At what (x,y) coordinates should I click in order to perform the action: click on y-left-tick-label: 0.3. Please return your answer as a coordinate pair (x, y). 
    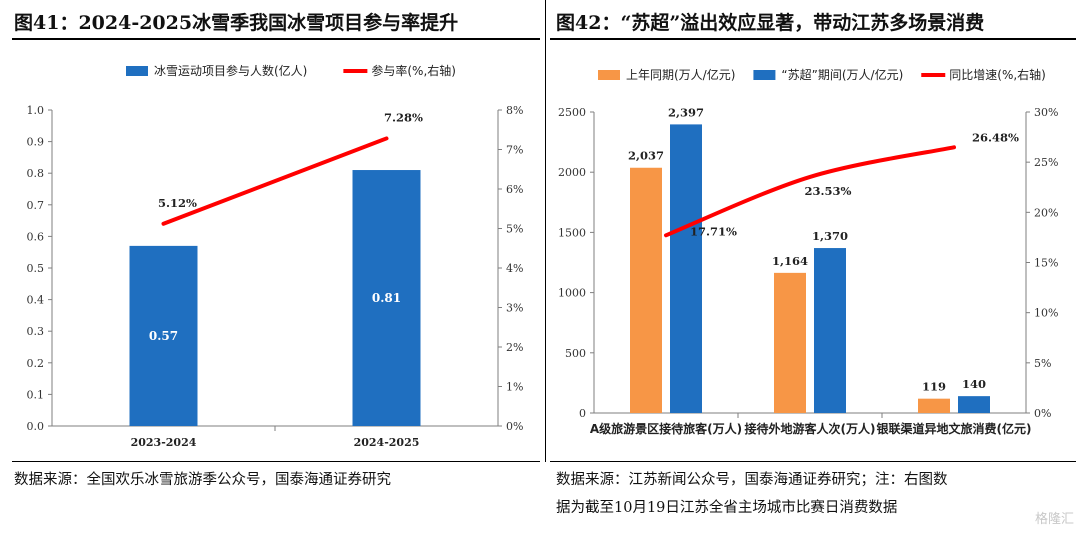
    Looking at the image, I should click on (36, 331).